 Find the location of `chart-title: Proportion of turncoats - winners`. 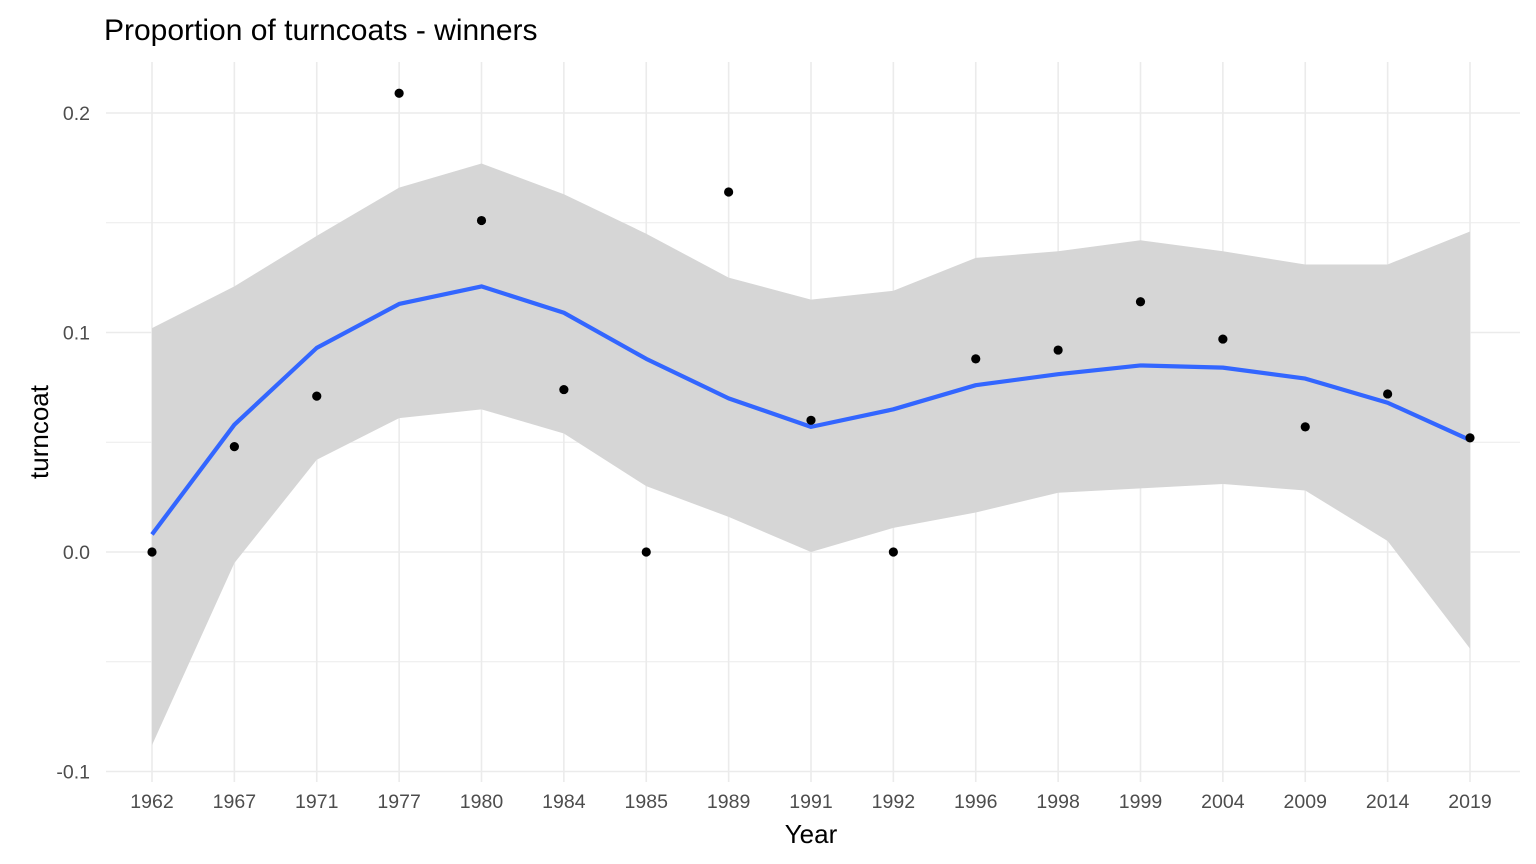

chart-title: Proportion of turncoats - winners is located at coordinates (321, 30).